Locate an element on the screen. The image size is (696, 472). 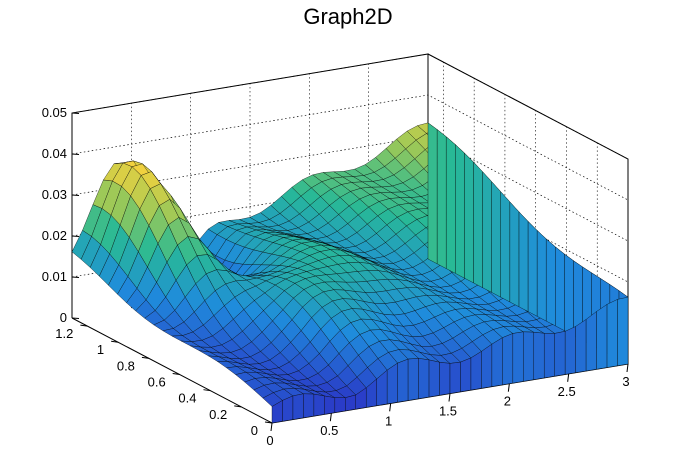
x-tick-label: 1 is located at coordinates (388, 420).